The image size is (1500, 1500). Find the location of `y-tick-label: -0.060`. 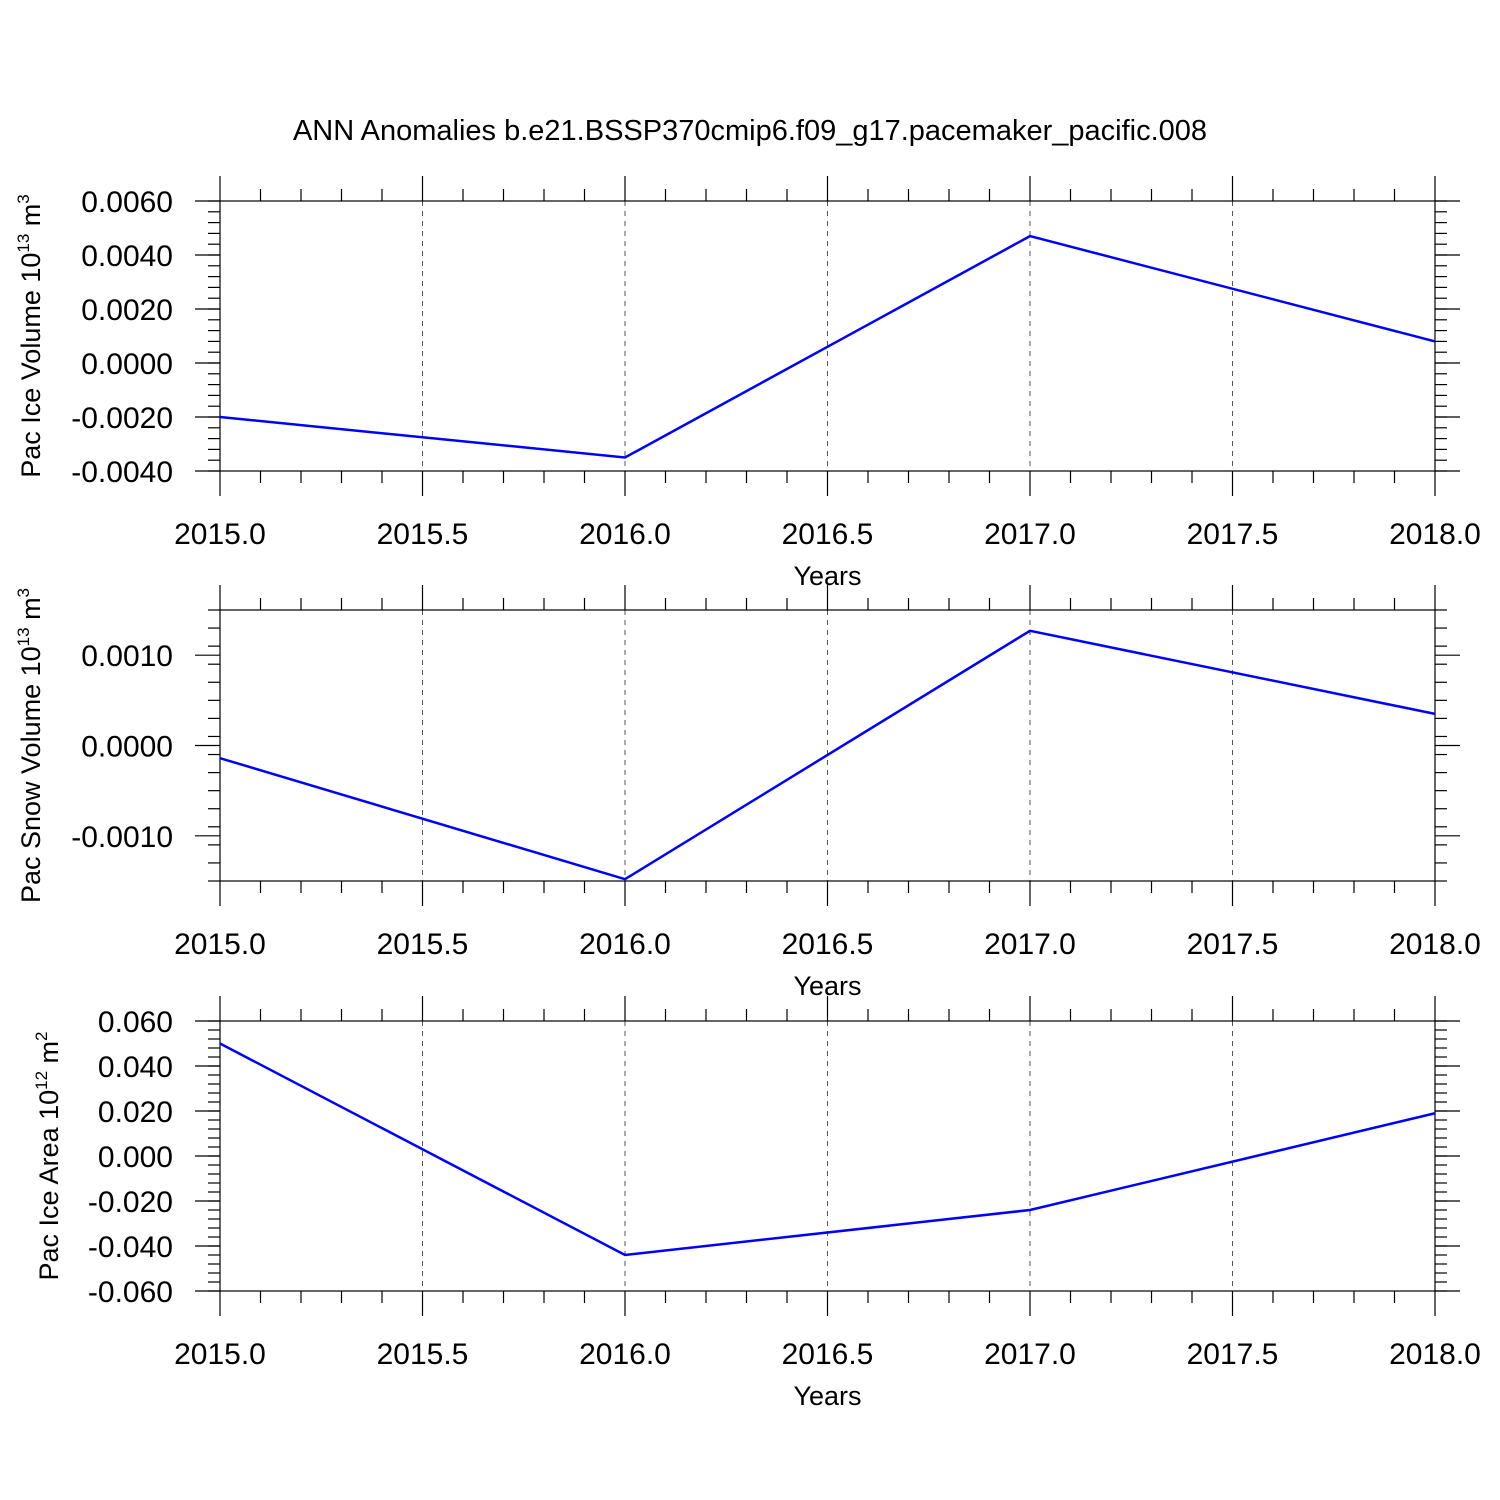

y-tick-label: -0.060 is located at coordinates (130, 1292).